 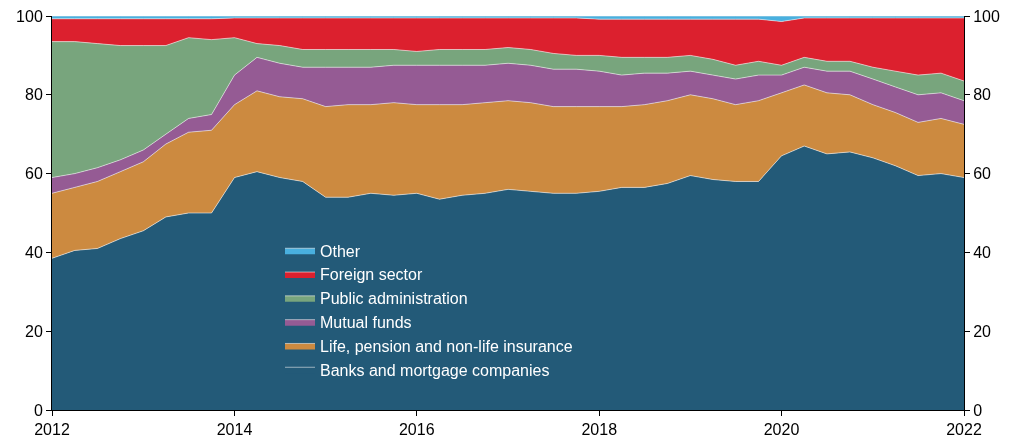 What do you see at coordinates (371, 275) in the screenshot?
I see `legend-label: Foreign sector` at bounding box center [371, 275].